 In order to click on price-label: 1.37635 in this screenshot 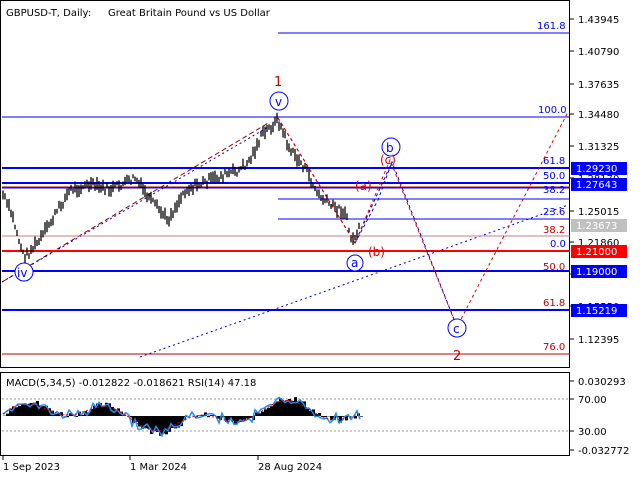, I will do `click(598, 85)`.